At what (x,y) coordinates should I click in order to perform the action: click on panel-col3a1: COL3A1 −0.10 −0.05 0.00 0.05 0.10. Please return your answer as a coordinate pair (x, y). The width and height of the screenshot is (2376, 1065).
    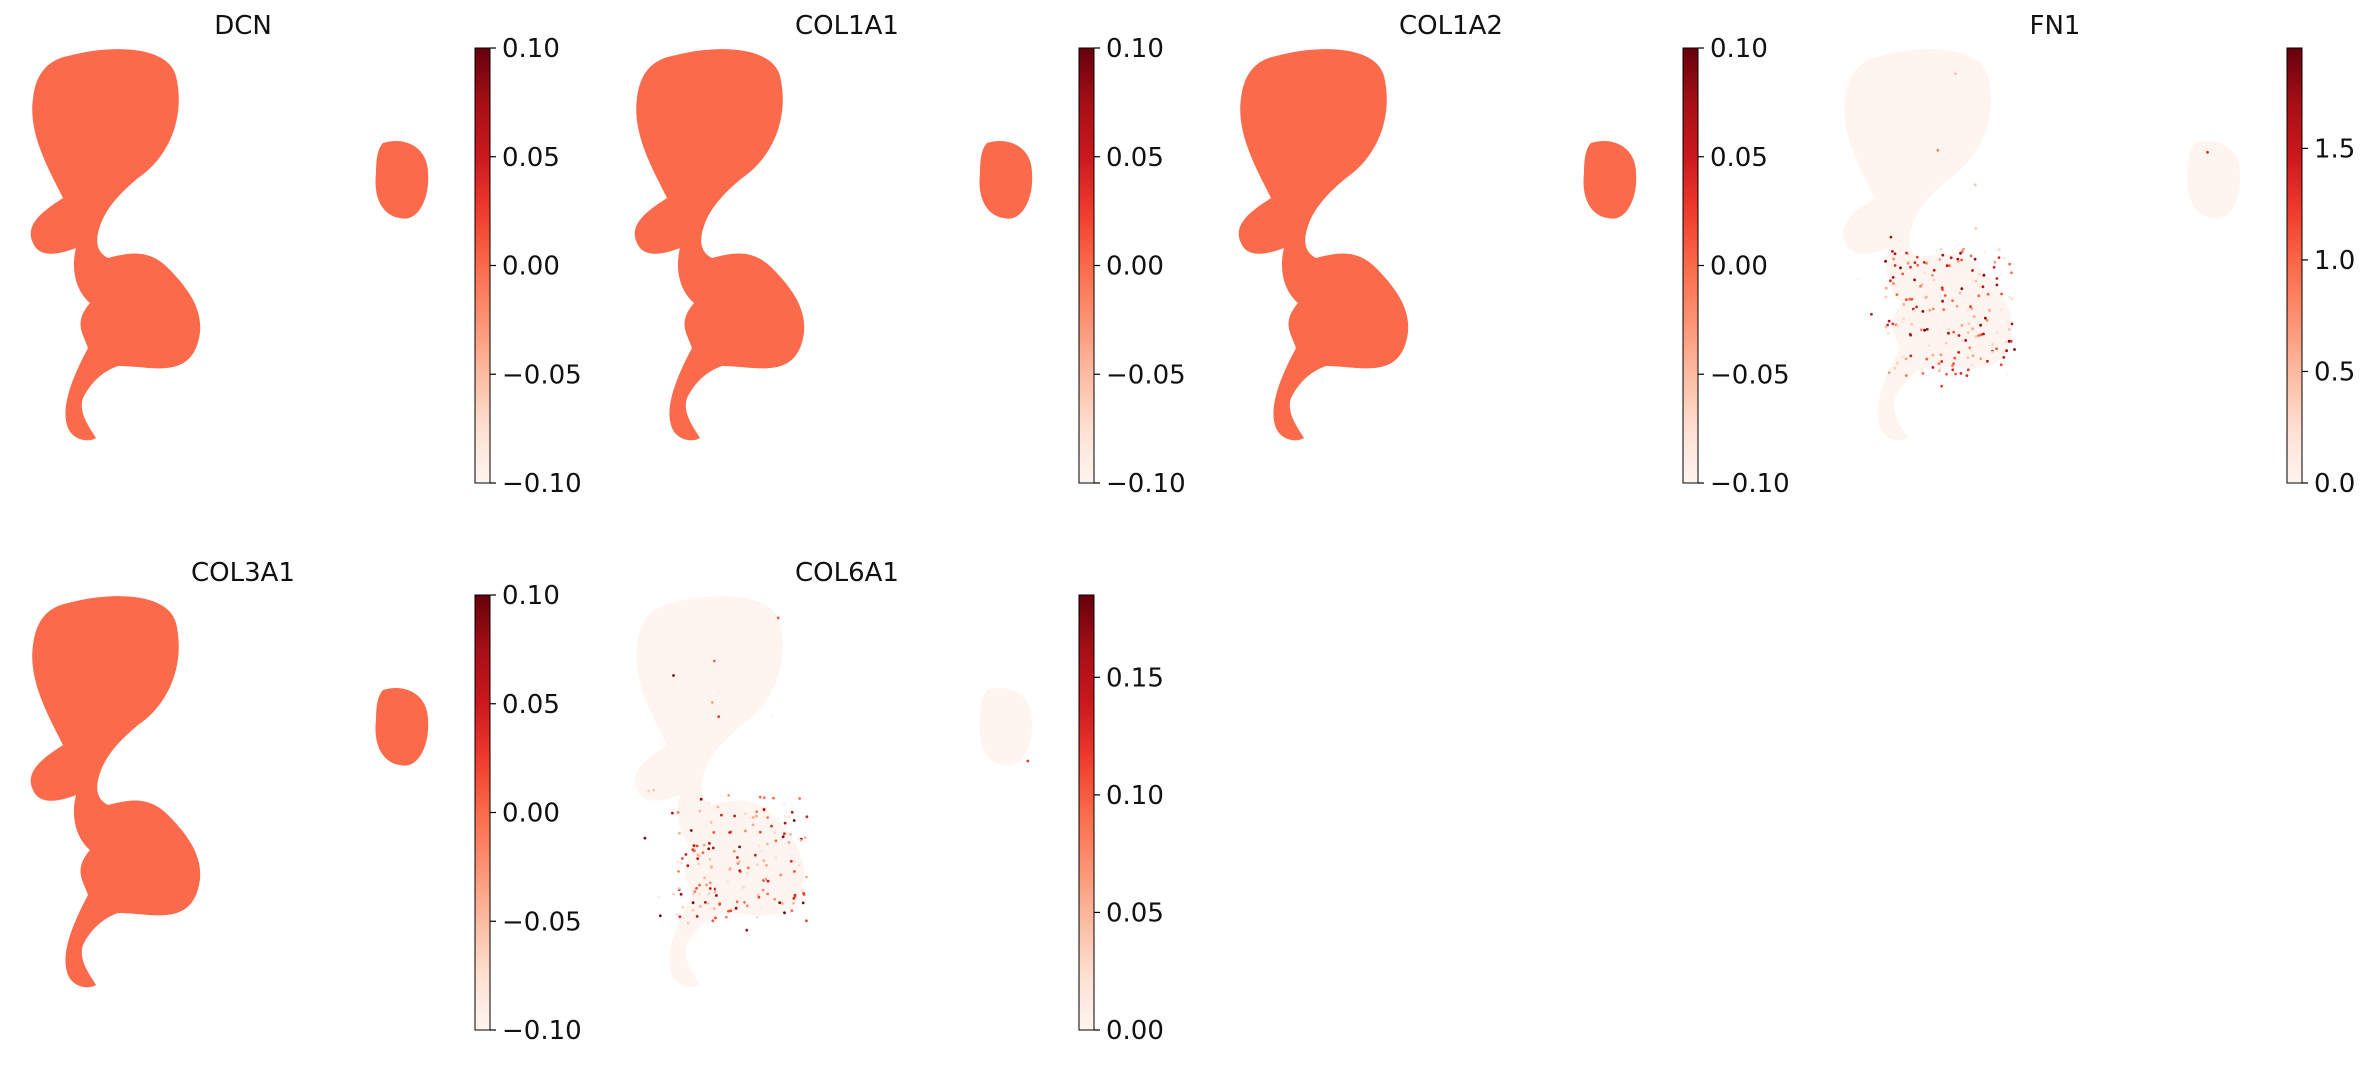
    Looking at the image, I should click on (306, 802).